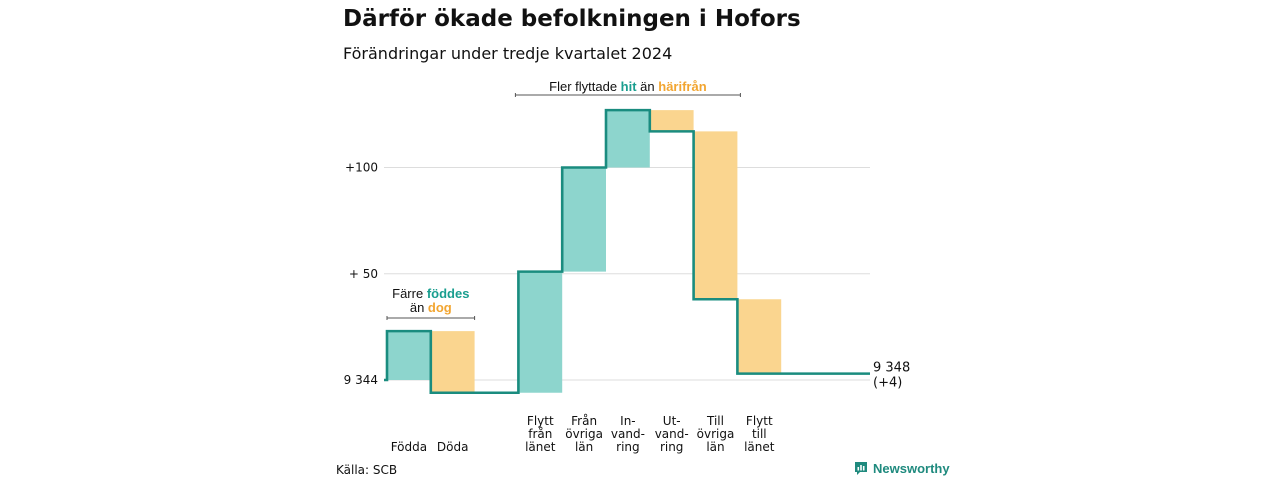 This screenshot has height=480, width=1280. What do you see at coordinates (453, 447) in the screenshot?
I see `category-label: Döda` at bounding box center [453, 447].